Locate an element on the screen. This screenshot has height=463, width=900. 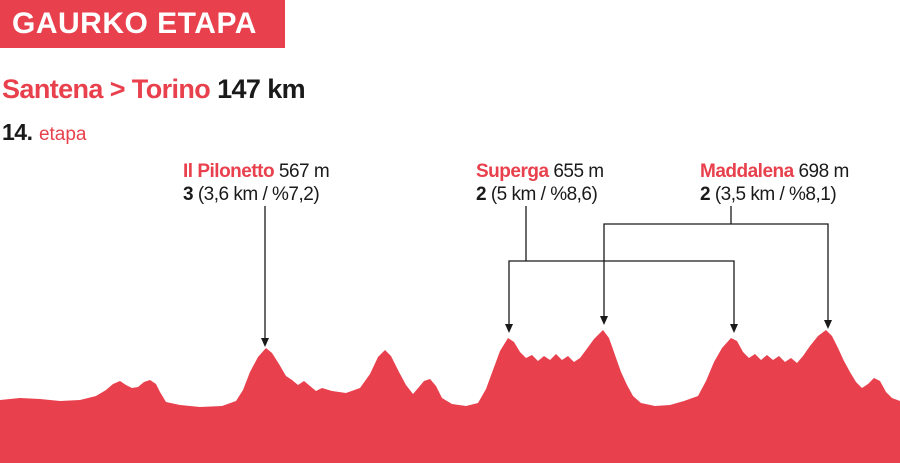
connector-maddalena-right is located at coordinates (780, 272).